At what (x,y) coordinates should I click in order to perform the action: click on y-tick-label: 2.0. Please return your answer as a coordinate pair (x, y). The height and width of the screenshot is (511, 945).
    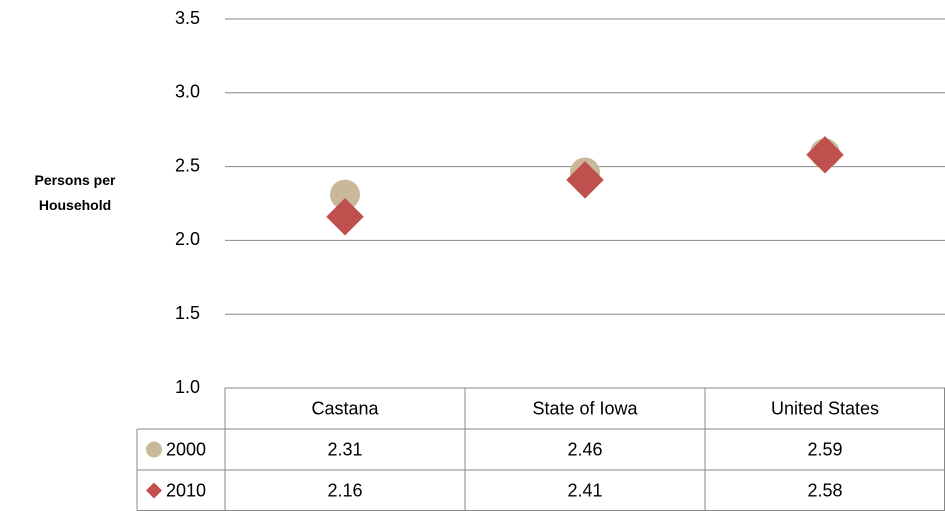
    Looking at the image, I should click on (187, 239).